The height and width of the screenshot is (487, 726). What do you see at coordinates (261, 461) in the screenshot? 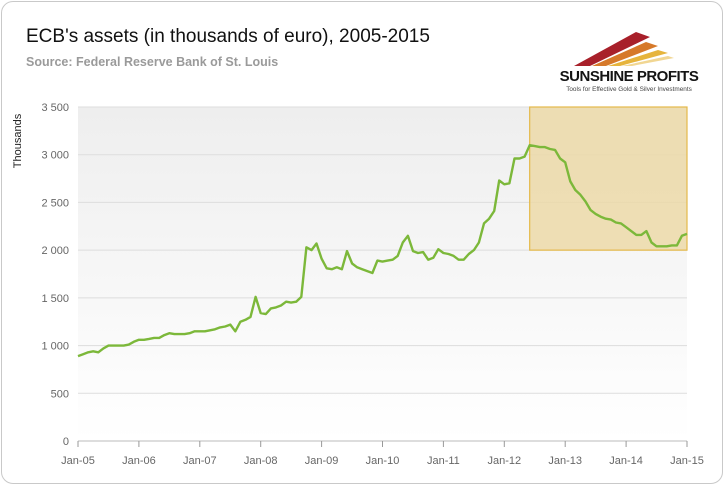
I see `x-tick-label: Jan-08` at bounding box center [261, 461].